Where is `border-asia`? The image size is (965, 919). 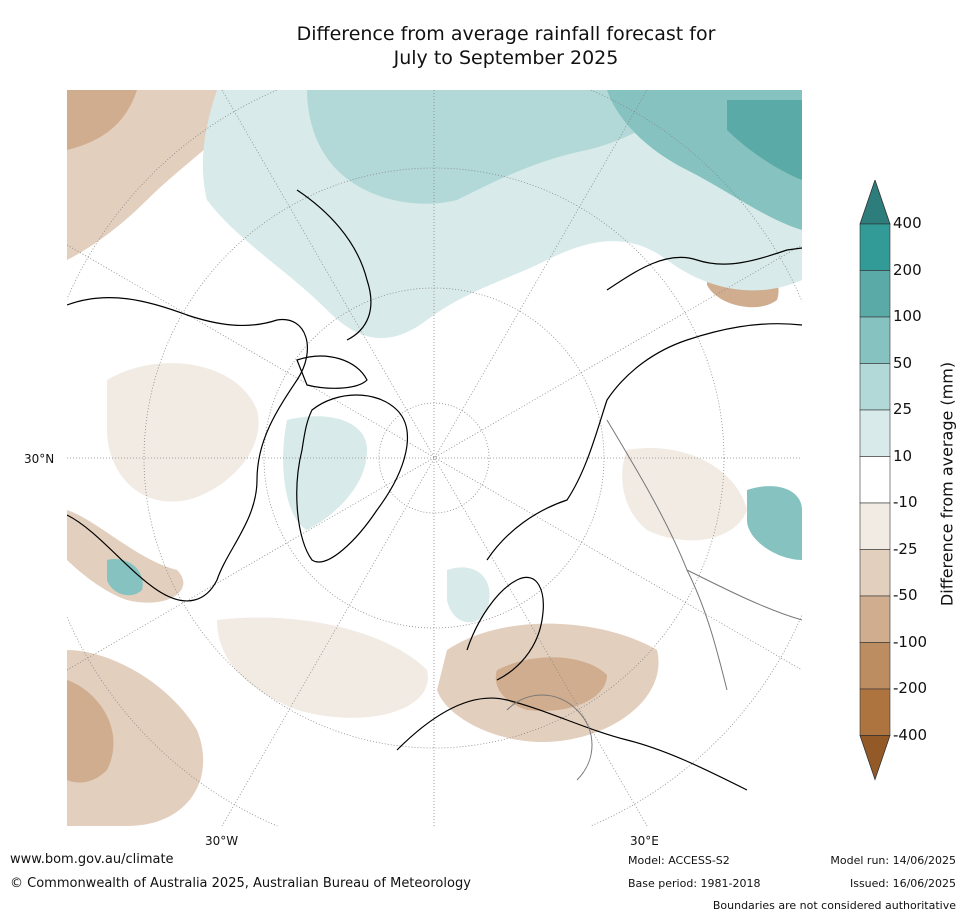
border-asia is located at coordinates (744, 595).